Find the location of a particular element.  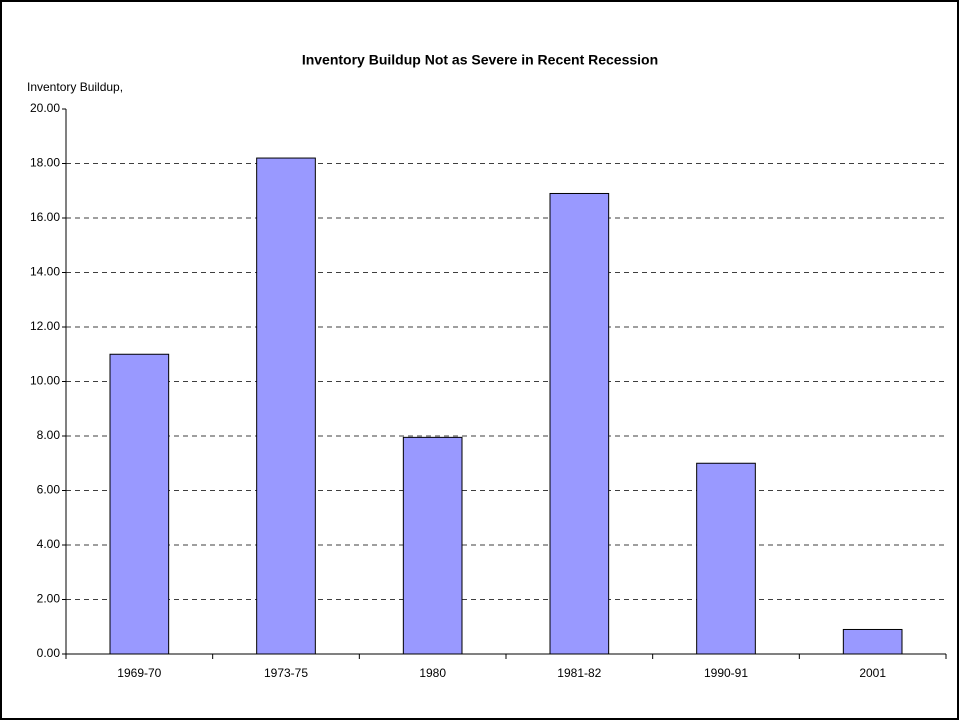

y-tick-label: 6.00 is located at coordinates (49, 490).